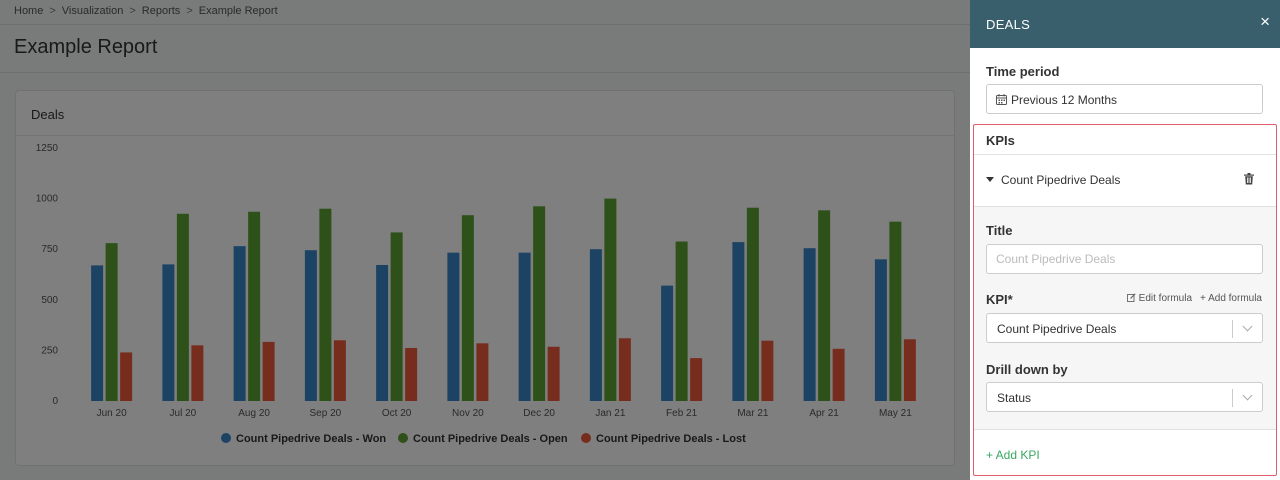 This screenshot has width=1280, height=480. What do you see at coordinates (183, 413) in the screenshot?
I see `x-tick-label: Jul 20` at bounding box center [183, 413].